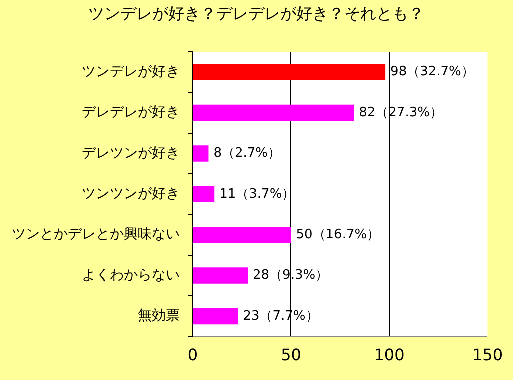 The image size is (513, 380). Describe the element at coordinates (96, 234) in the screenshot. I see `y-tick-label: ツンとかデレとか興味ない` at that location.